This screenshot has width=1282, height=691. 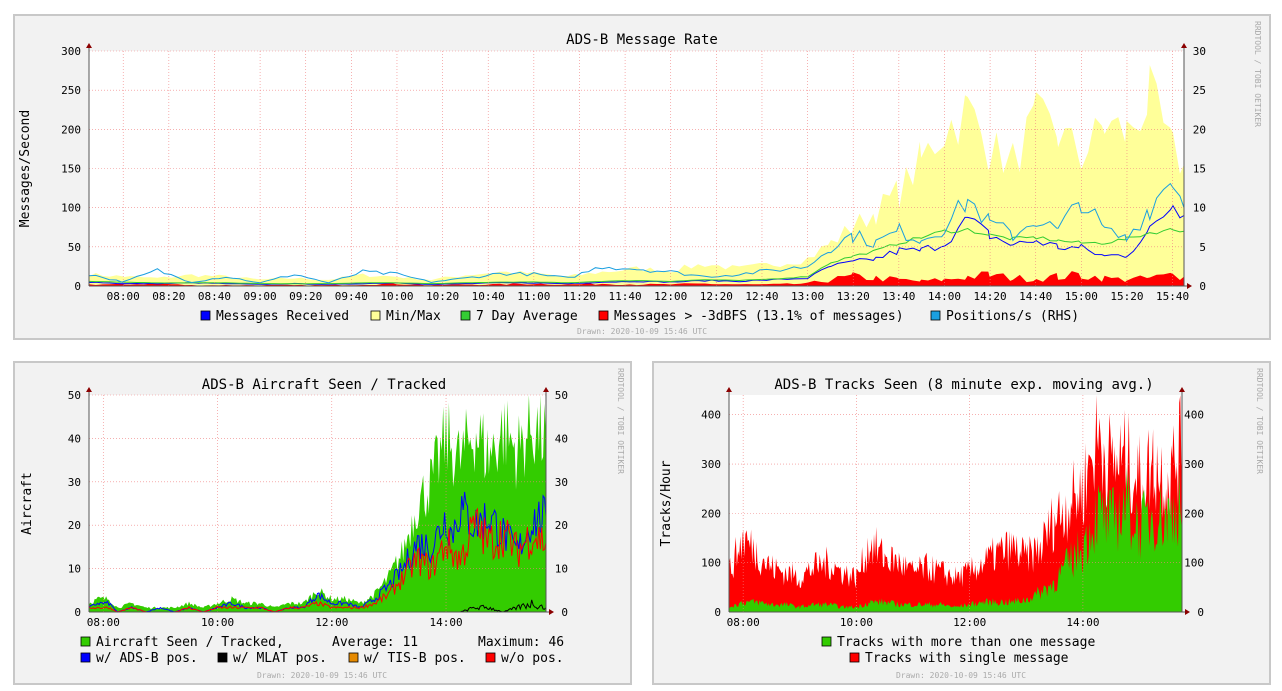 I want to click on x-tick-label: 14:20, so click(x=990, y=296).